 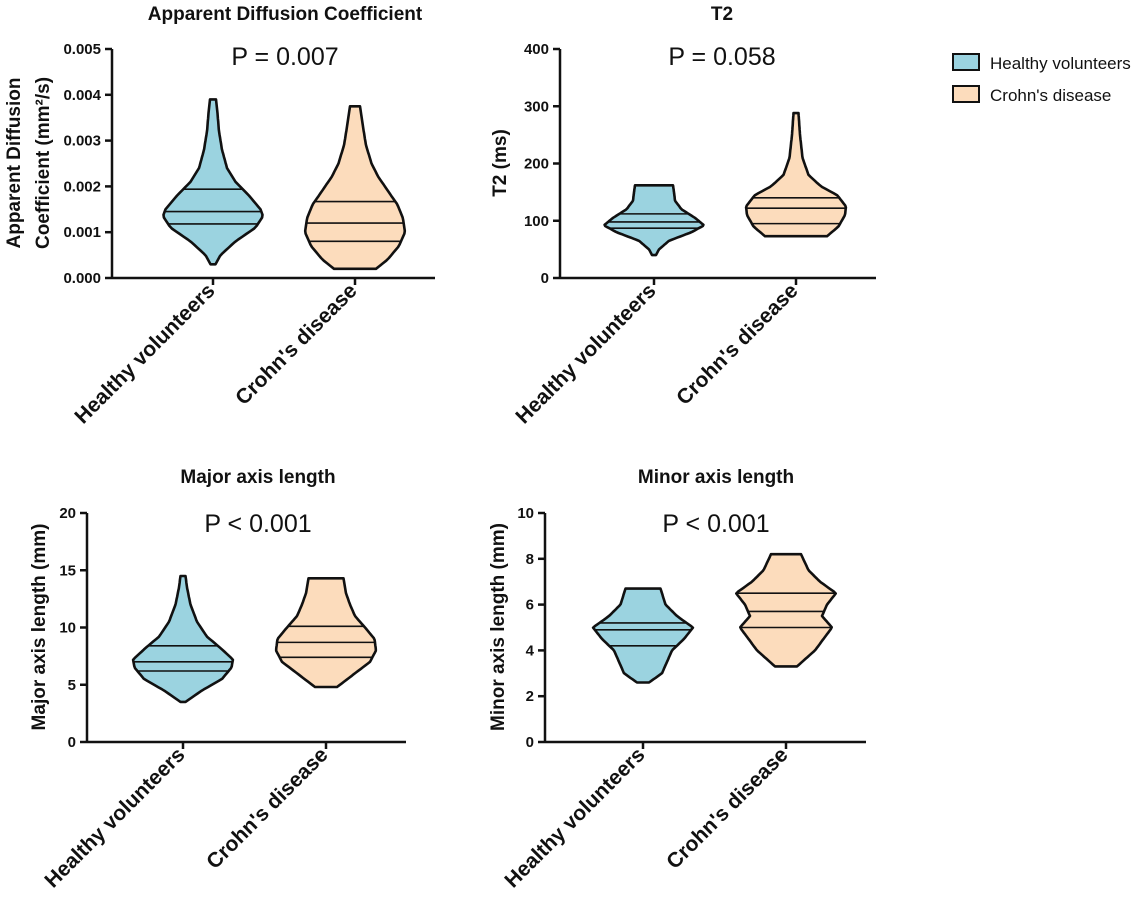 I want to click on y-tick-label: 6, so click(x=530, y=605).